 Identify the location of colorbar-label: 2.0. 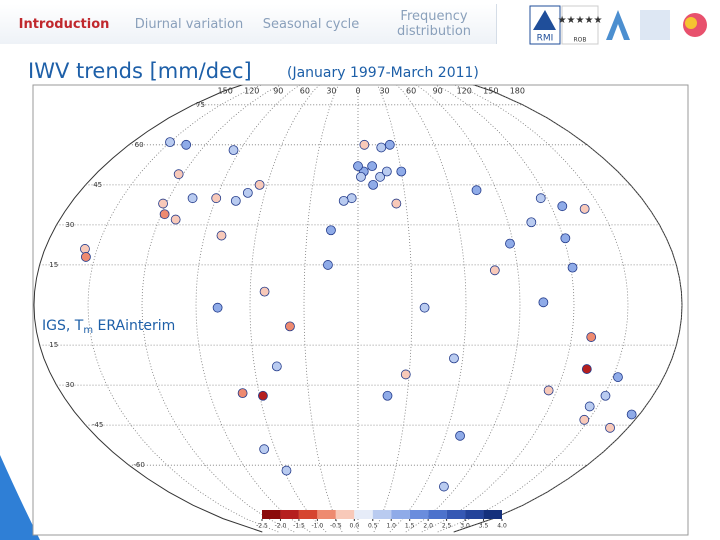
(428, 526).